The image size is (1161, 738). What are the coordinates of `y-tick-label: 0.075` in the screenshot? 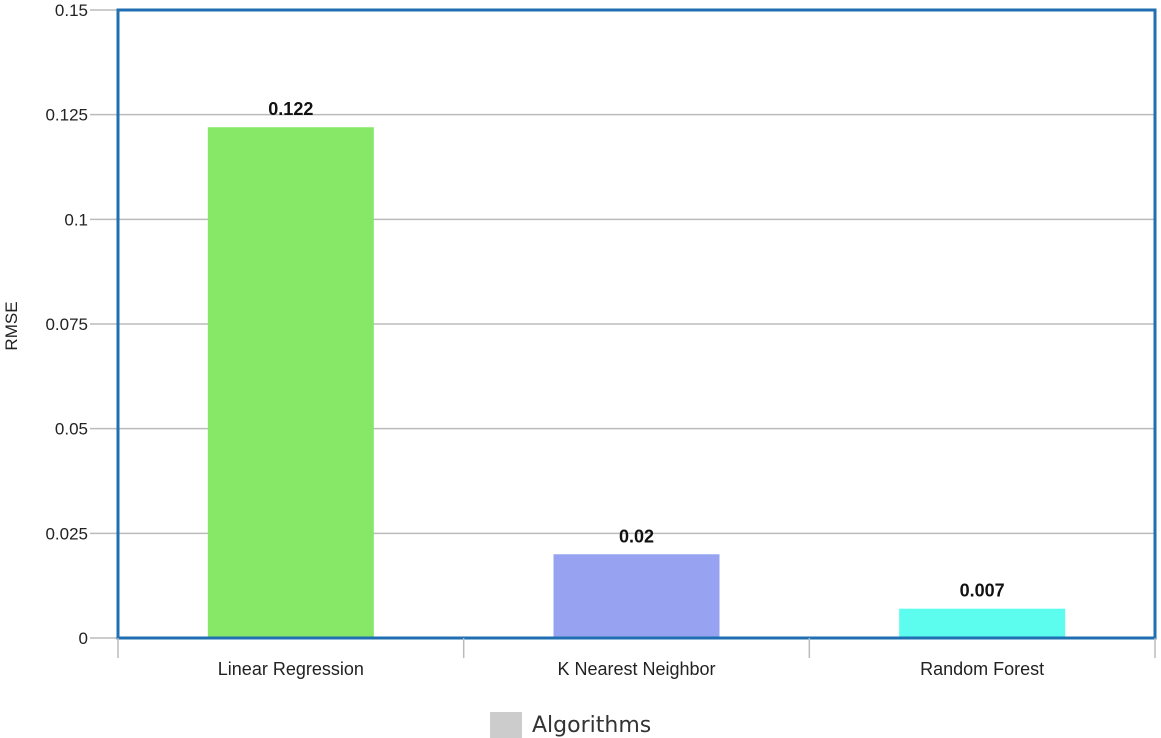 It's located at (66, 324).